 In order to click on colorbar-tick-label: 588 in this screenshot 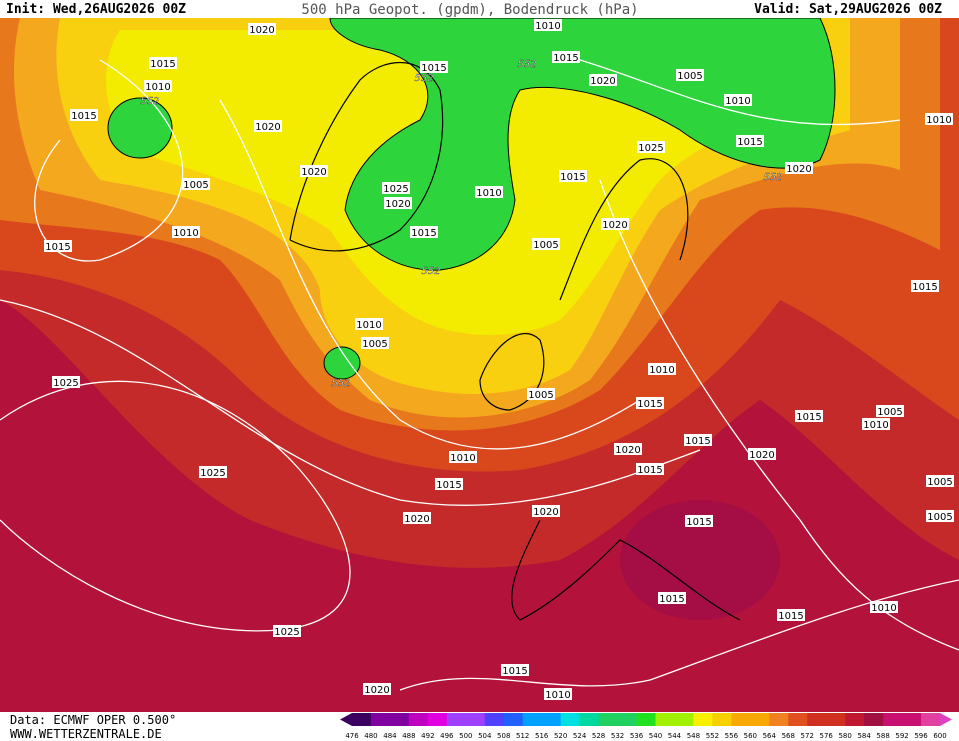, I will do `click(882, 736)`.